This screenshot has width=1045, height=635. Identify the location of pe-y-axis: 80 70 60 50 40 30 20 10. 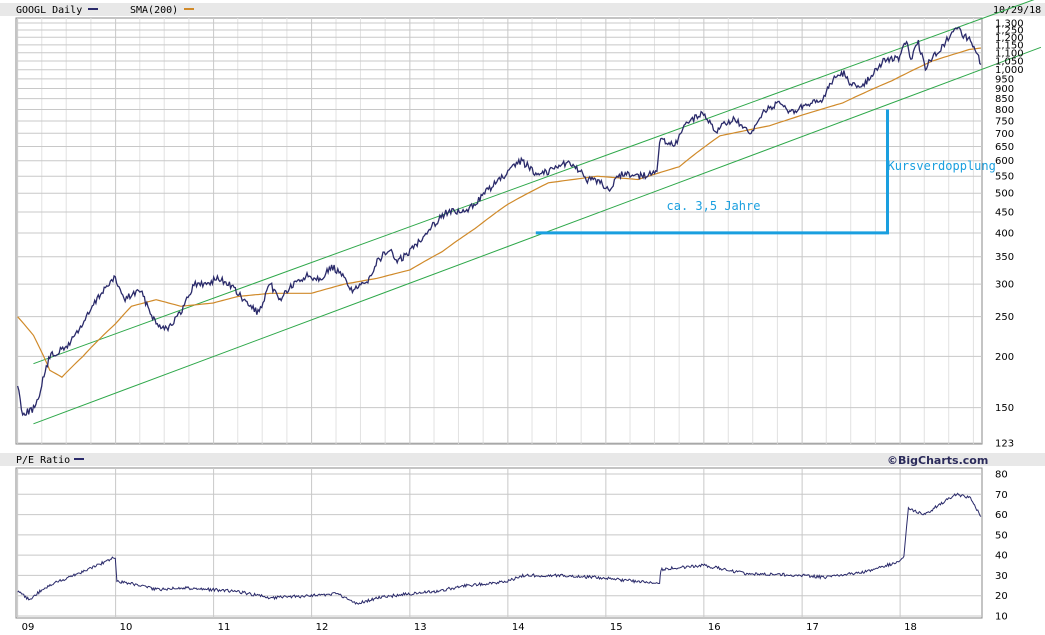
(1001, 546).